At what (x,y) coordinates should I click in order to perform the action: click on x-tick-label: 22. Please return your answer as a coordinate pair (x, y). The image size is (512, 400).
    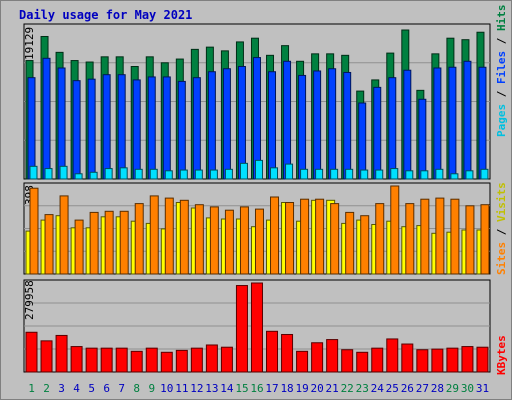
    Looking at the image, I should click on (347, 388).